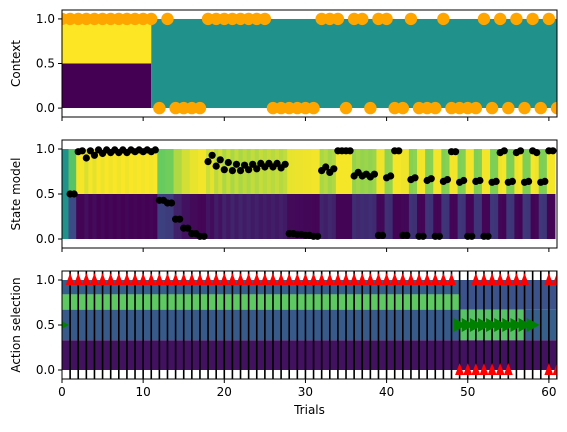  I want to click on y-tick-label: 1.0, so click(45, 149).